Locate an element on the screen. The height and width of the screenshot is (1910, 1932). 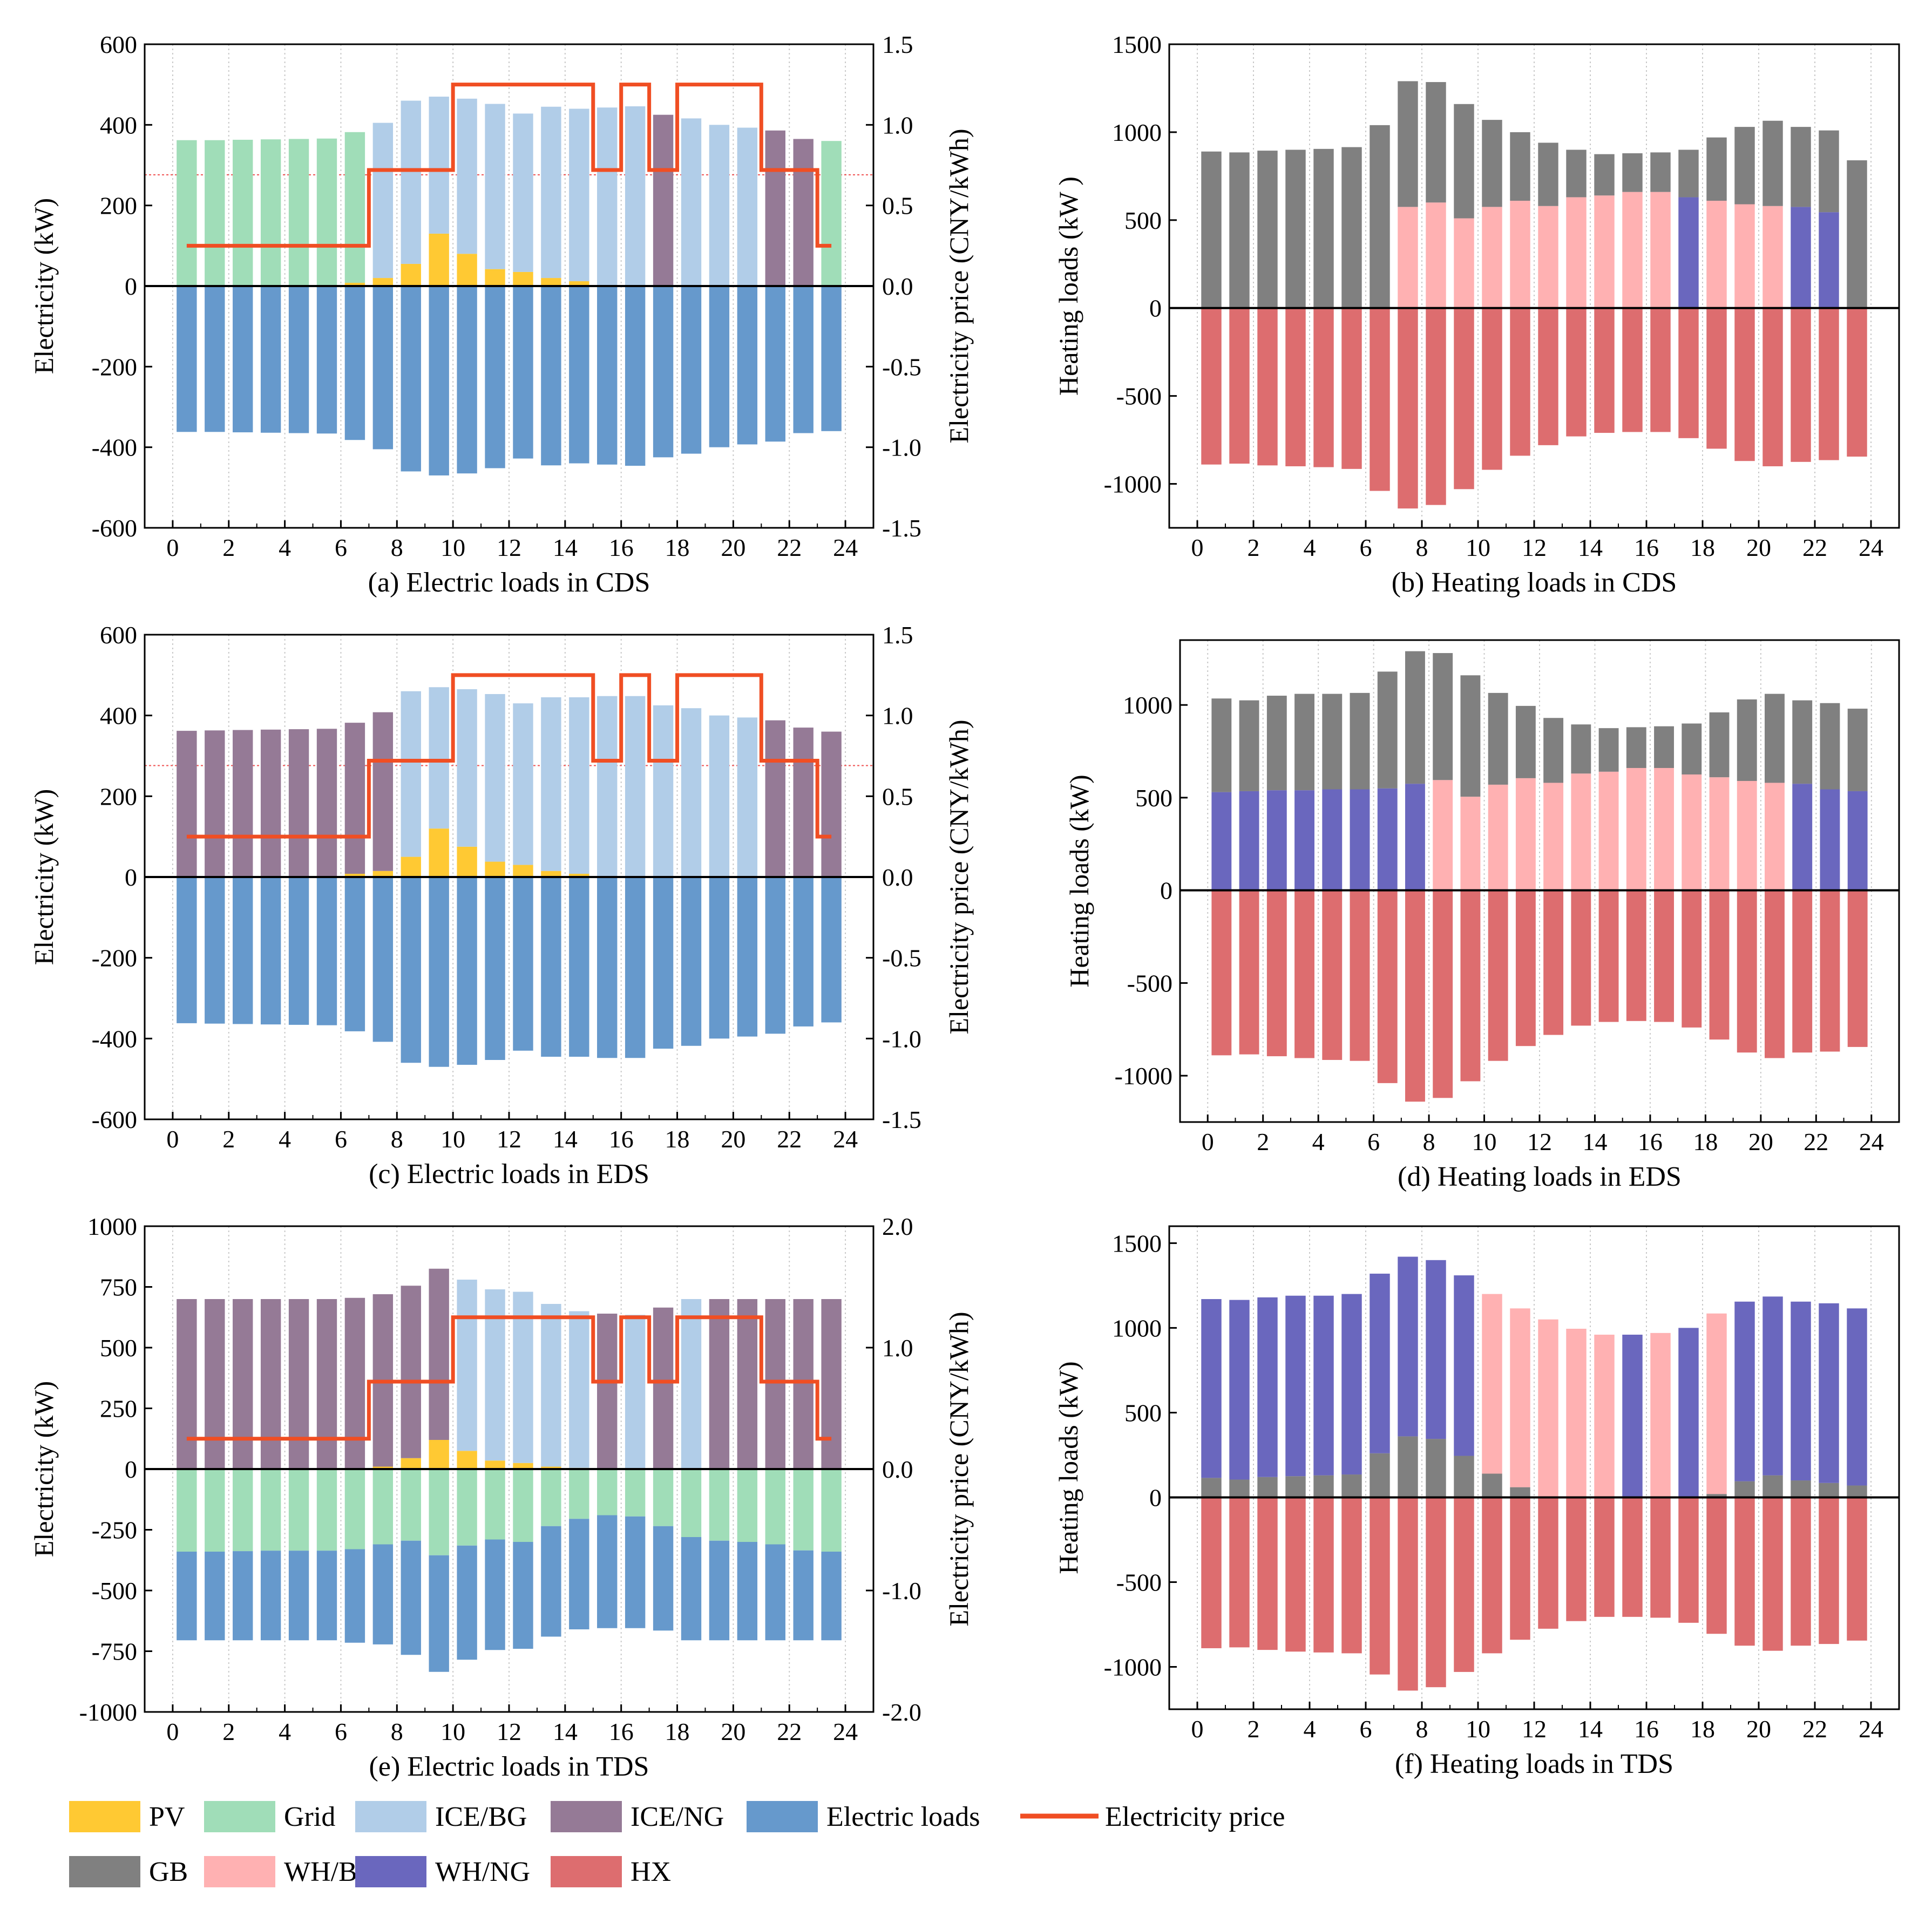
y-tick-label: 0 is located at coordinates (1166, 891).